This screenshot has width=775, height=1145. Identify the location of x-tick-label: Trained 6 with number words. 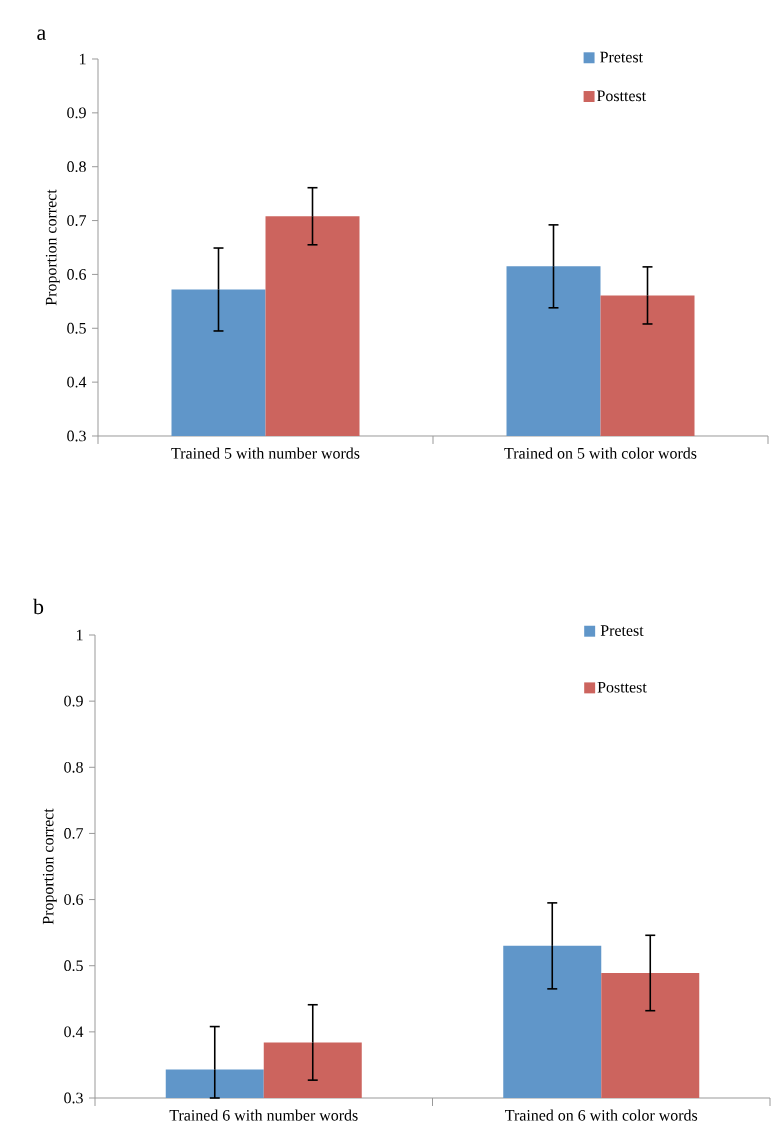
(263, 1115).